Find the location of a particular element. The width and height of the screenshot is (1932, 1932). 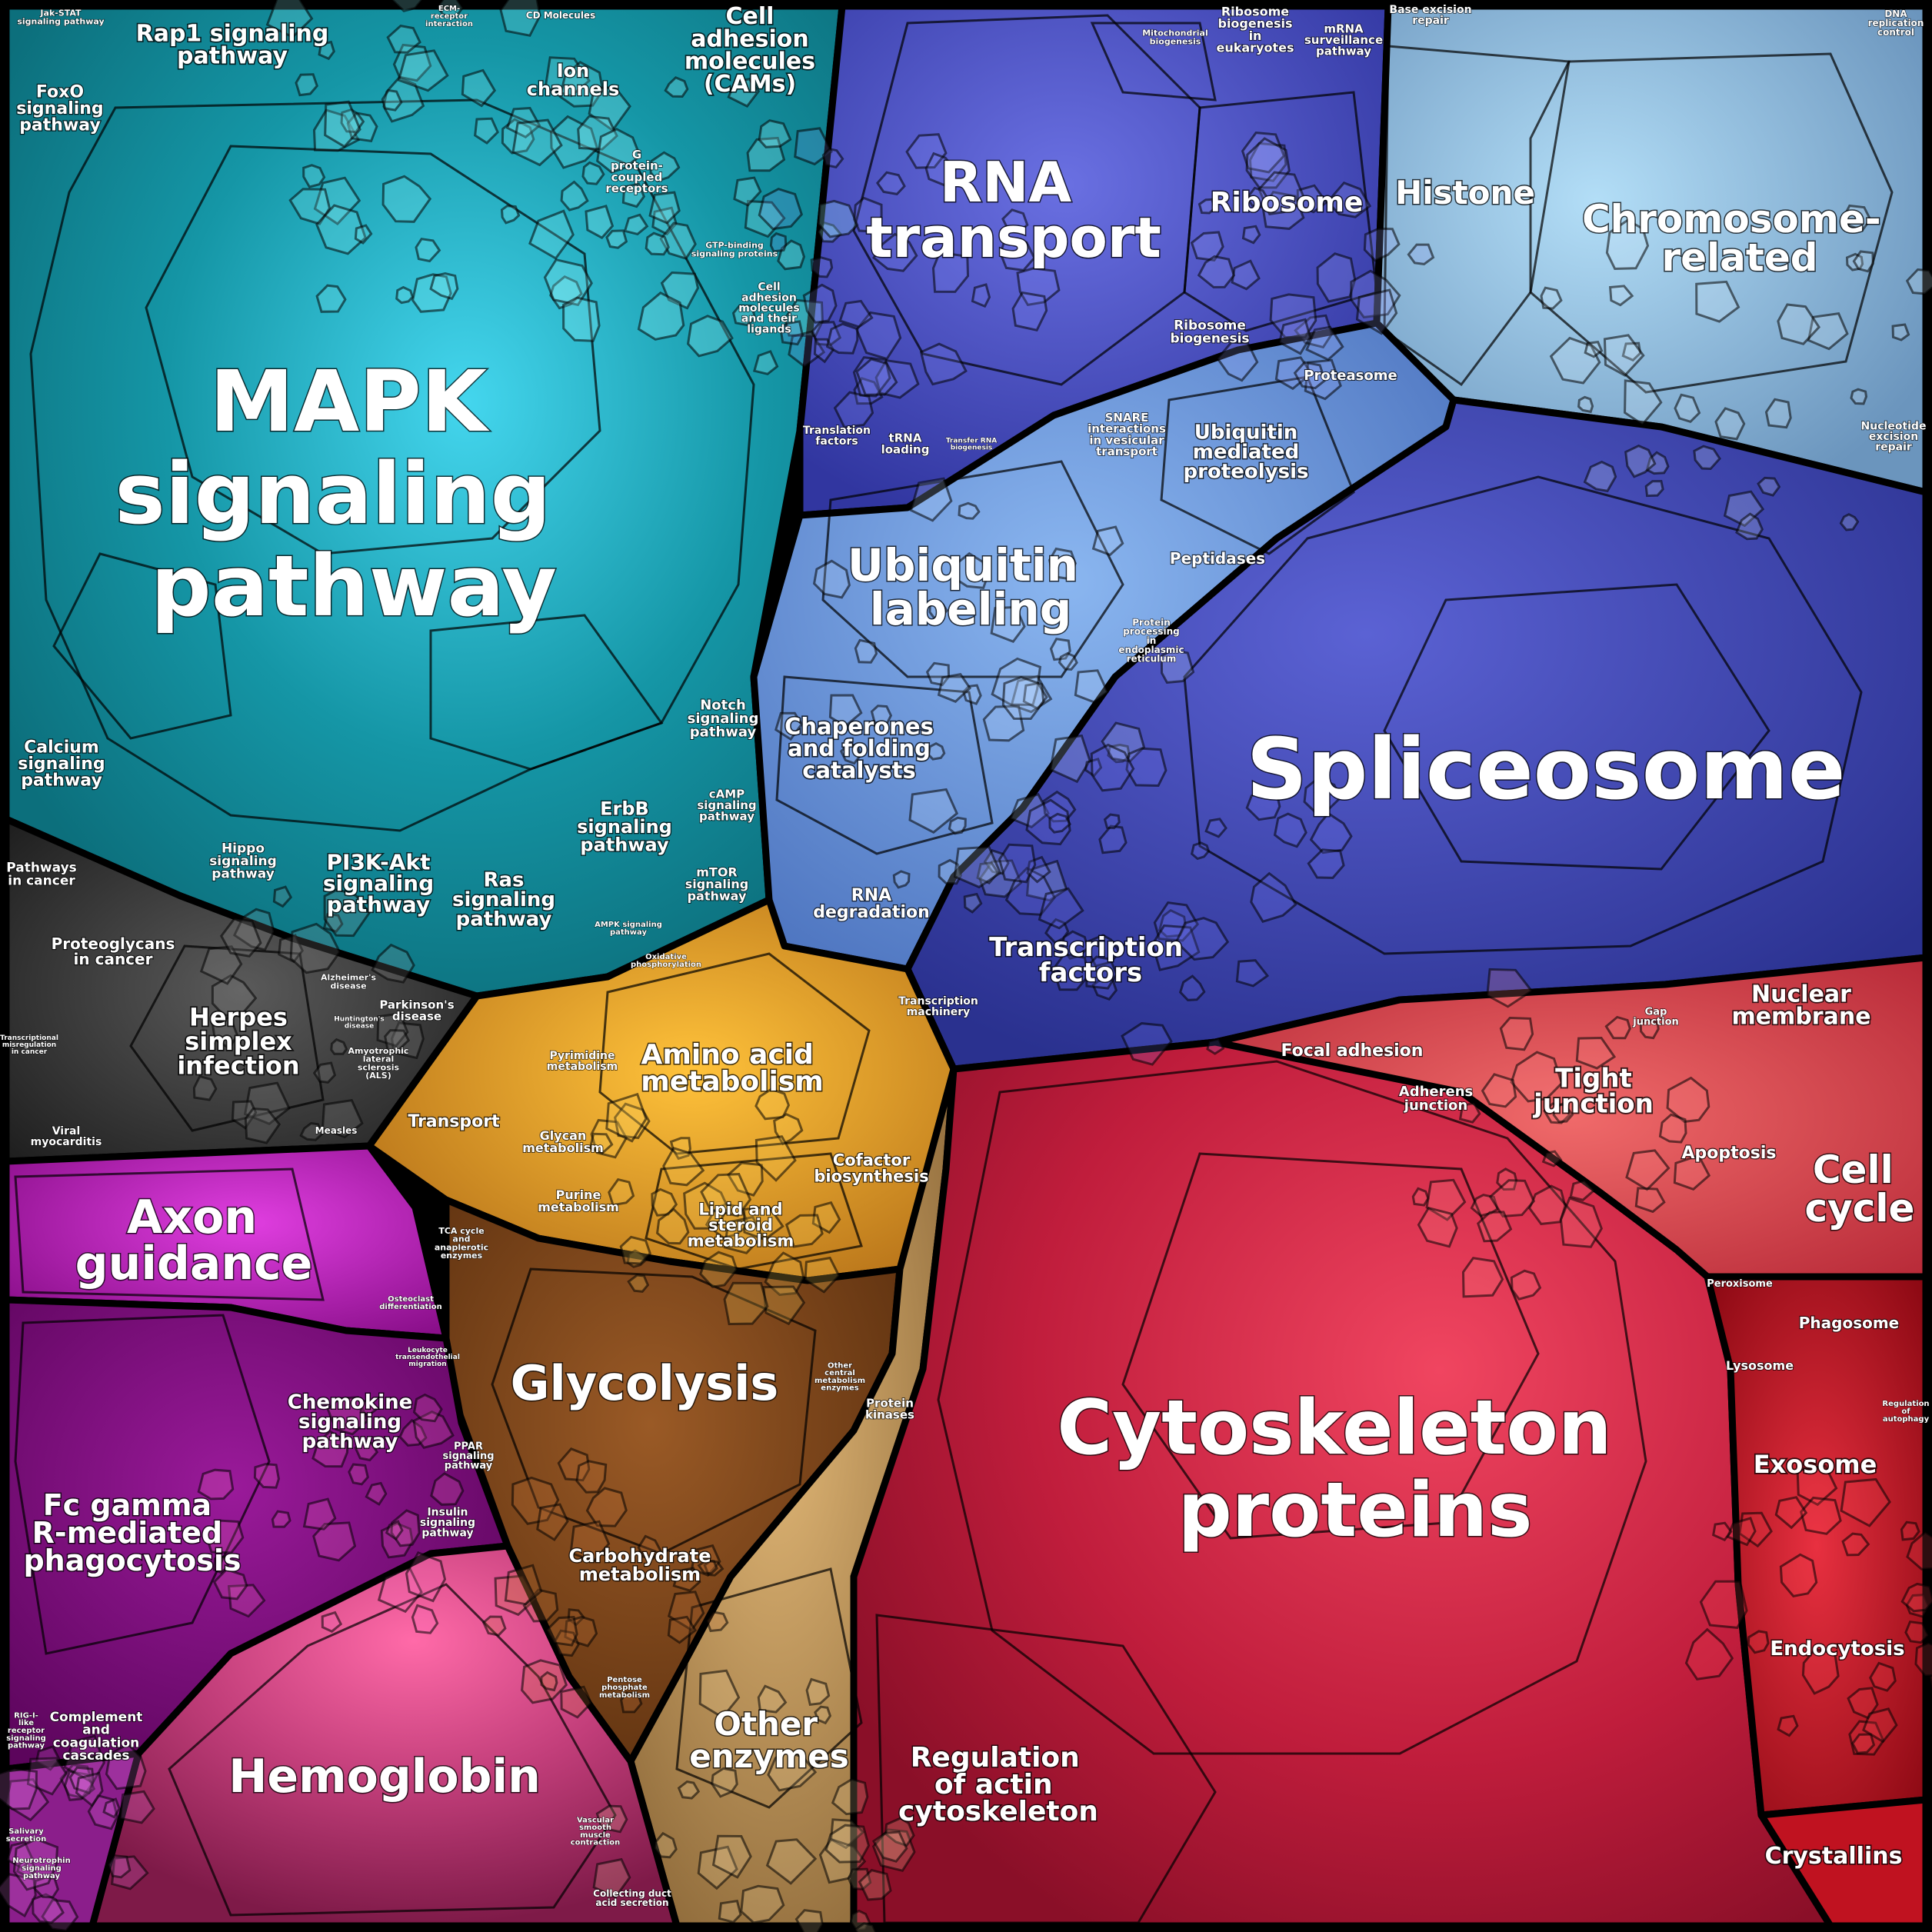

label-lipid-steroid: Lipid and steroid metabolism is located at coordinates (741, 1225).